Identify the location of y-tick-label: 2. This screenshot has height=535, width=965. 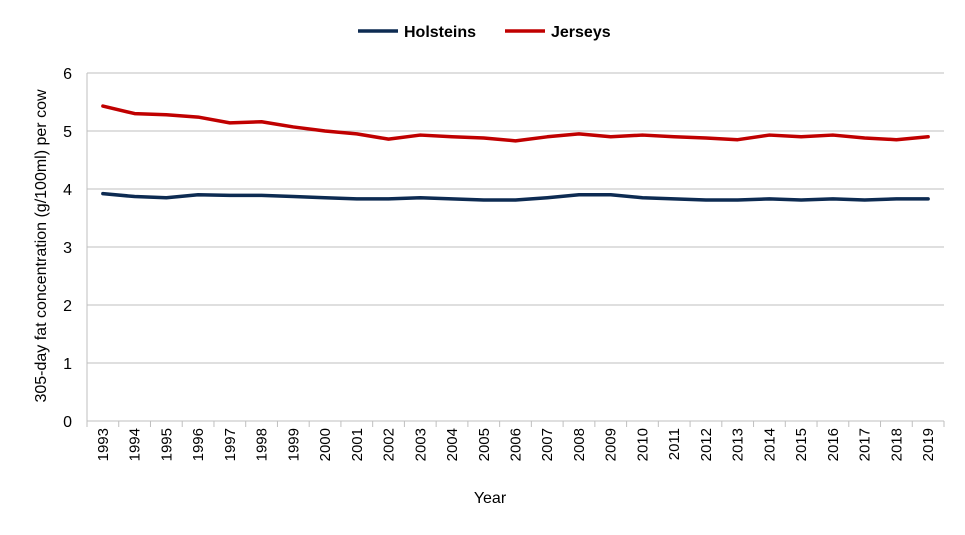
(67, 306).